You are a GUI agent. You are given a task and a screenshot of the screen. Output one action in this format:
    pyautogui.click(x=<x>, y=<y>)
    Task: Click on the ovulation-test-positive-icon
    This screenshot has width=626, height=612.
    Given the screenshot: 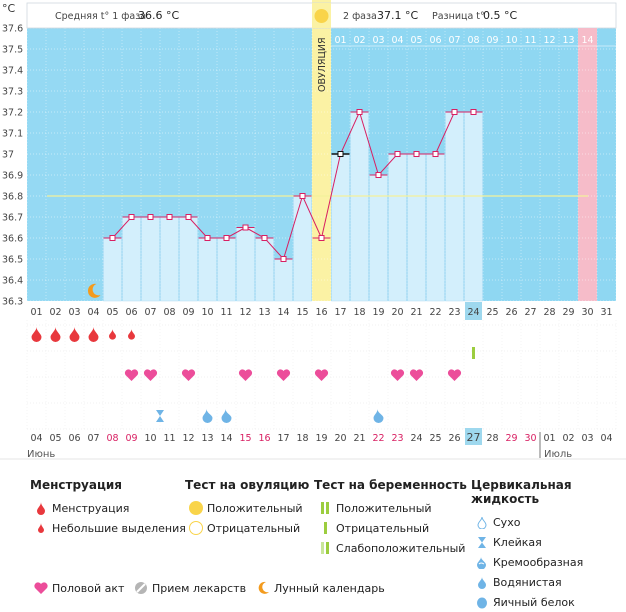 What is the action you would take?
    pyautogui.click(x=321, y=16)
    